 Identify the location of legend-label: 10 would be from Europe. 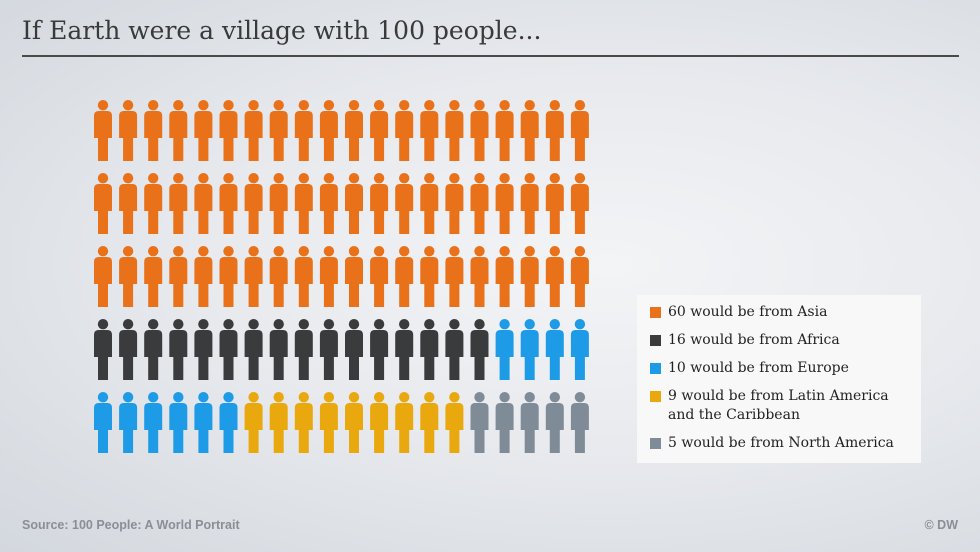
(758, 368).